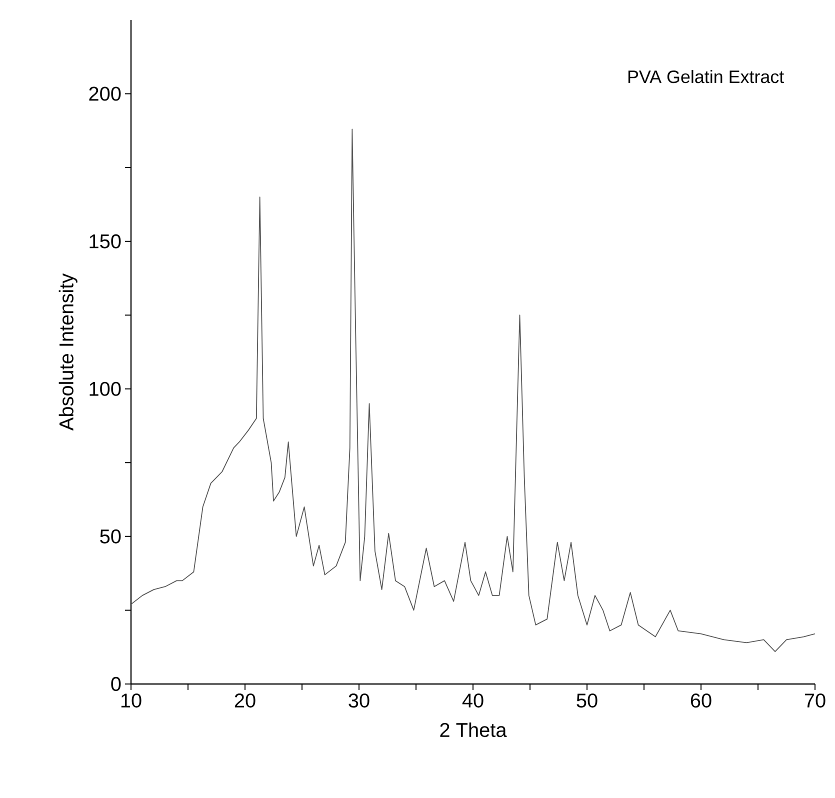  What do you see at coordinates (105, 93) in the screenshot?
I see `y-tick-label: 200` at bounding box center [105, 93].